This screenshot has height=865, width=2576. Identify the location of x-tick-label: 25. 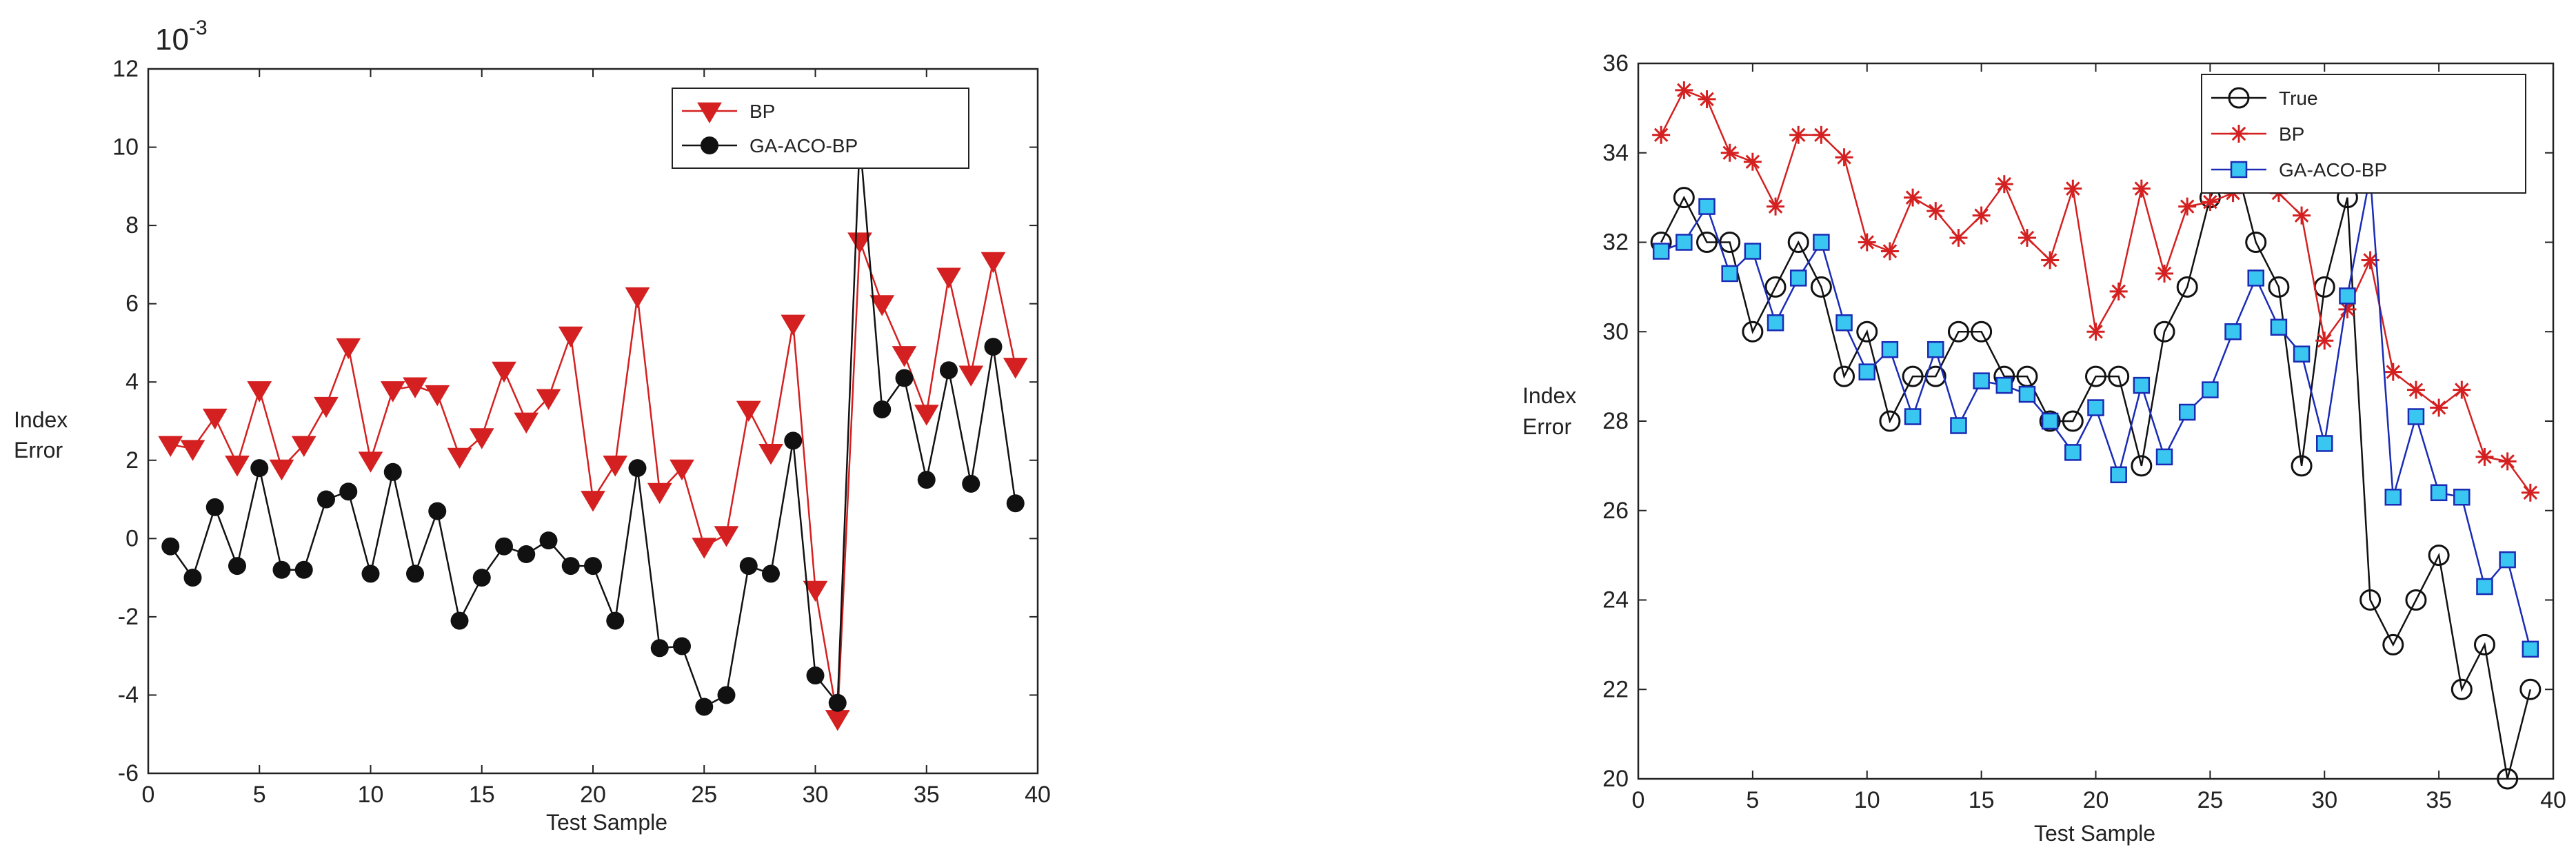
(704, 795).